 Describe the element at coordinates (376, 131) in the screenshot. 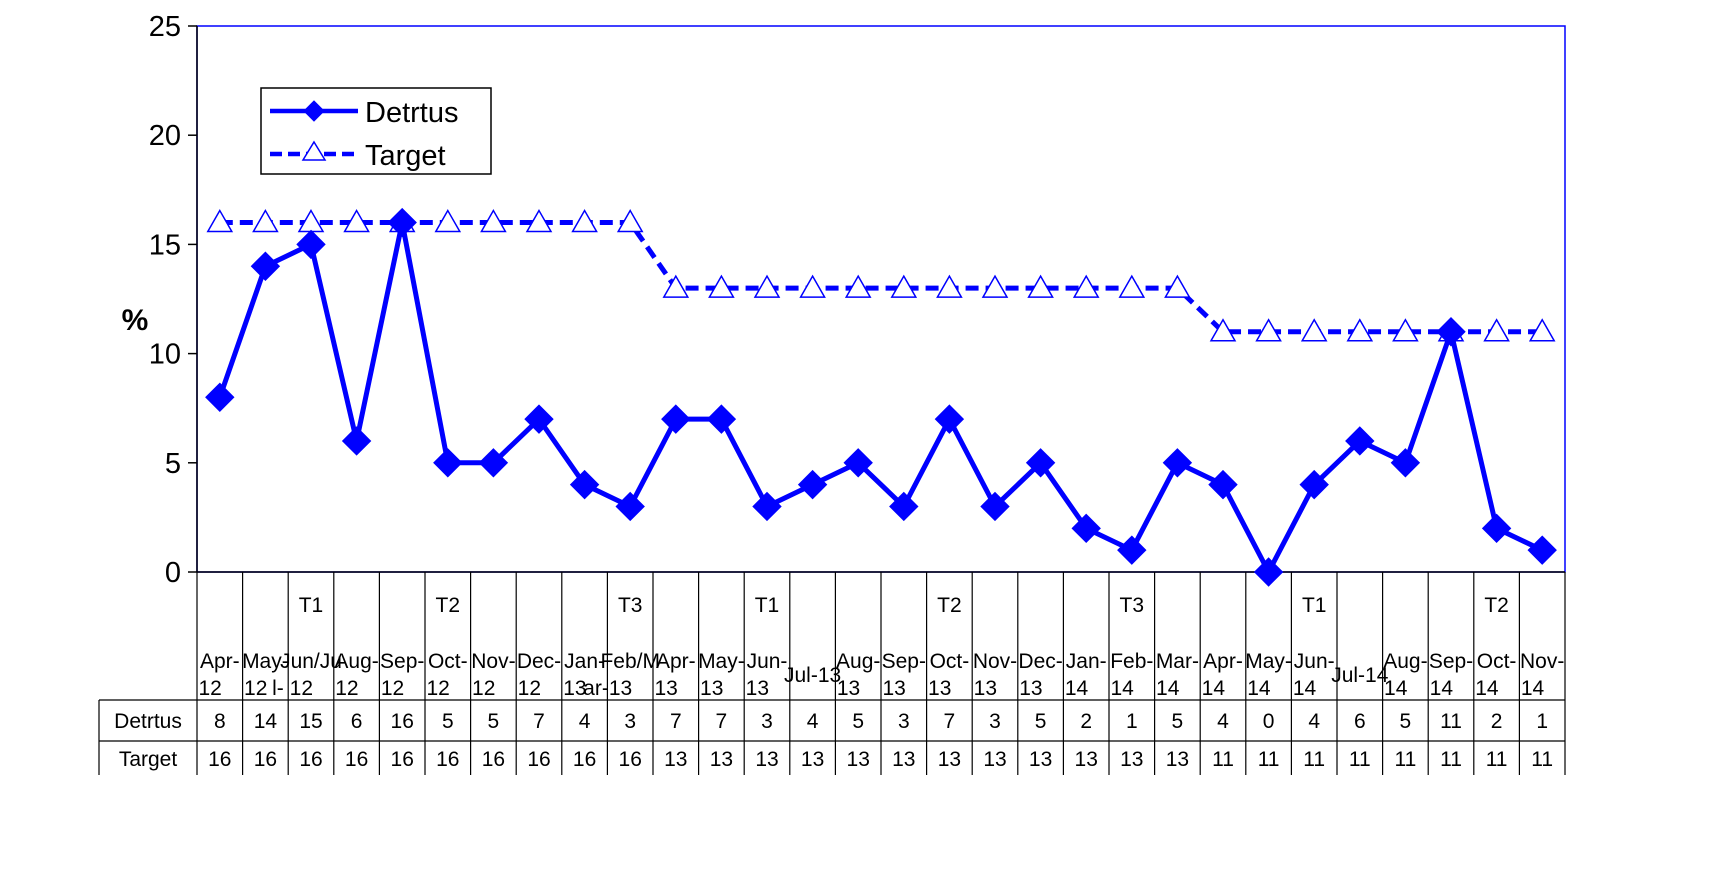

I see `legend-box` at that location.